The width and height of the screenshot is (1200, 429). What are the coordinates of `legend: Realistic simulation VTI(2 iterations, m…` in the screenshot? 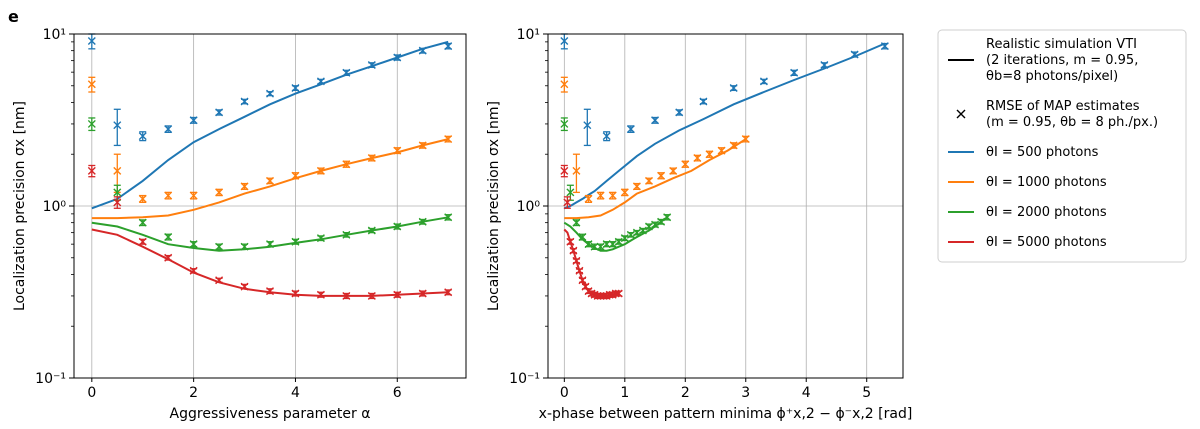 It's located at (1062, 146).